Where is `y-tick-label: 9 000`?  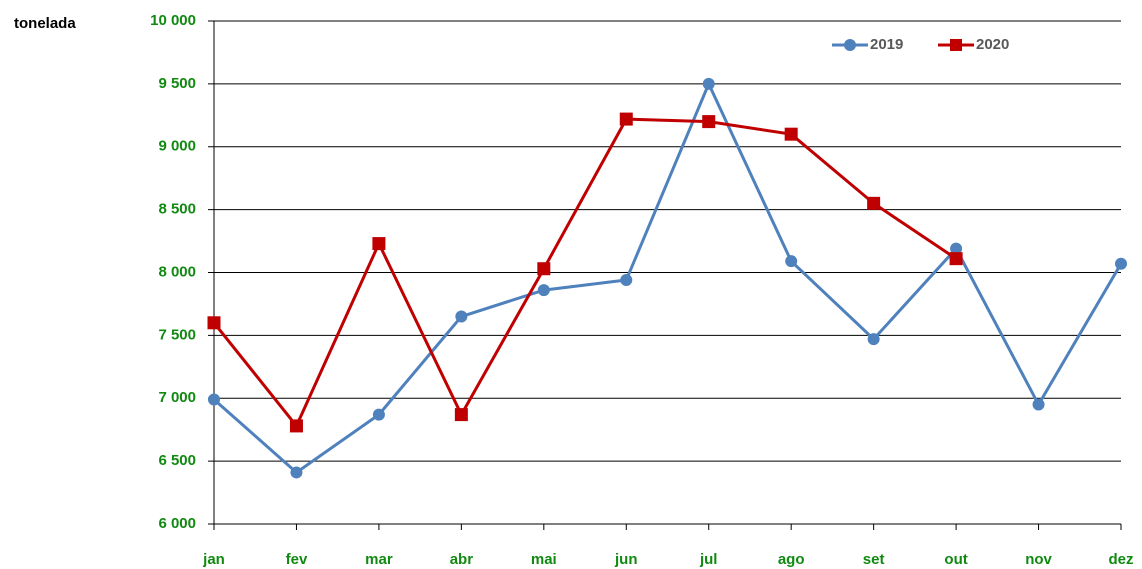
y-tick-label: 9 000 is located at coordinates (177, 146).